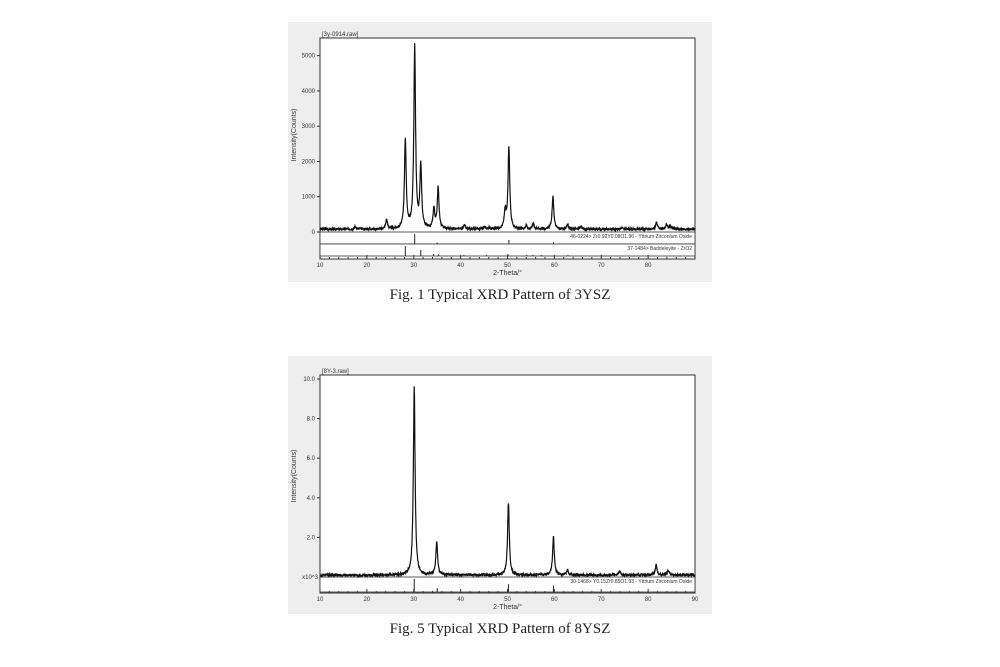  Describe the element at coordinates (311, 459) in the screenshot. I see `y-tick-label: 6.0` at that location.